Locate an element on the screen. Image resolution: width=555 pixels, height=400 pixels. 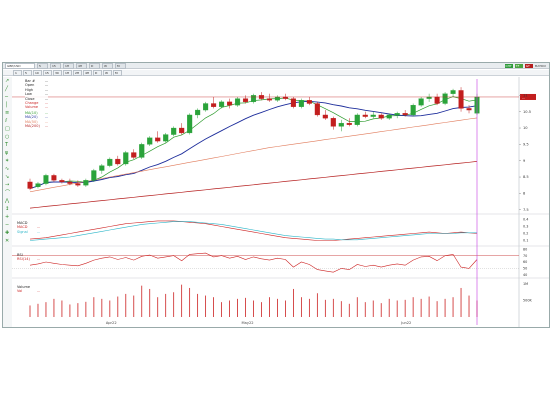
price-tick-label: 10.5 is located at coordinates (527, 112).